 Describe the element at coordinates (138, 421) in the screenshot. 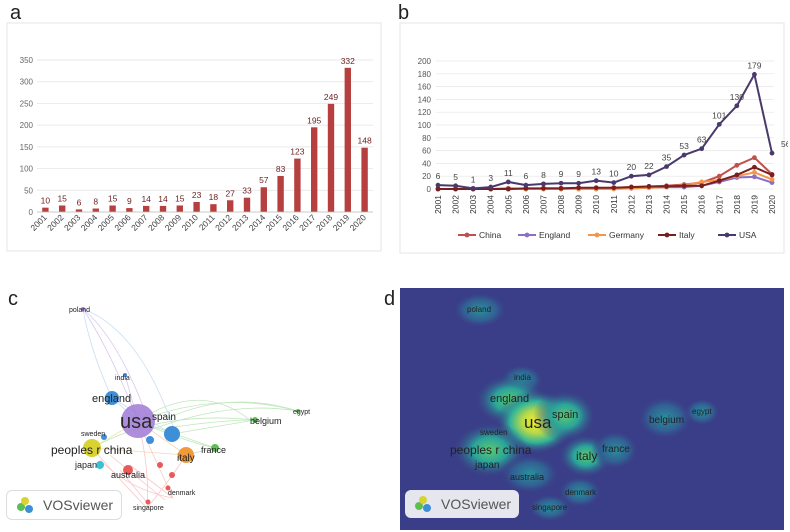

I see `node-usa` at that location.